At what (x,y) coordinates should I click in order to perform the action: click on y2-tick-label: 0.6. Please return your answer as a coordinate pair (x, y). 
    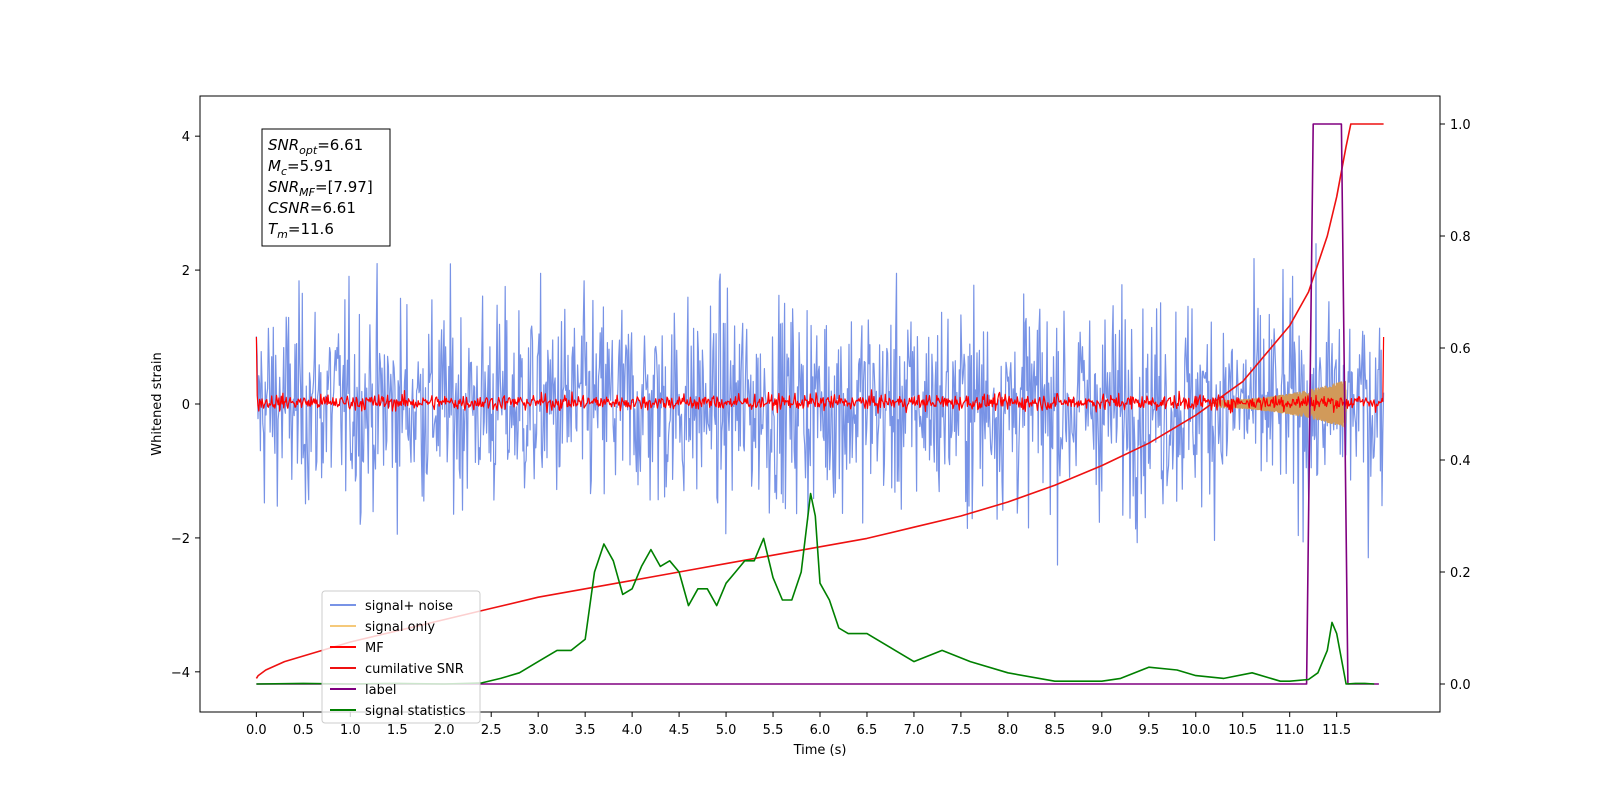
    Looking at the image, I should click on (1460, 349).